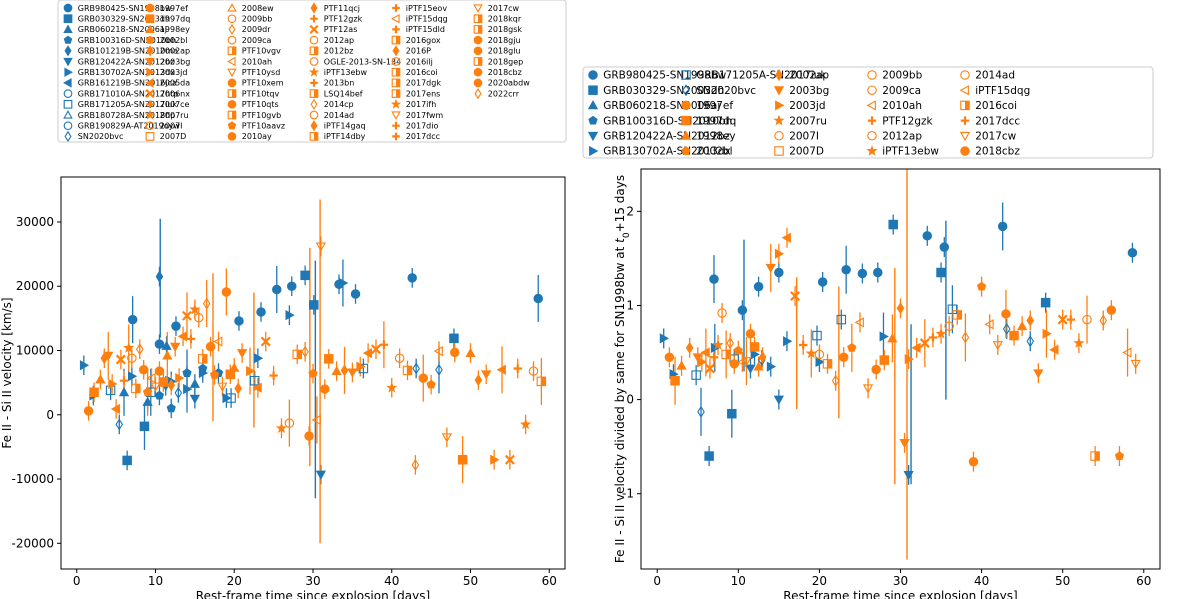 The image size is (1200, 599). I want to click on legend-label: 2010ay, so click(257, 136).